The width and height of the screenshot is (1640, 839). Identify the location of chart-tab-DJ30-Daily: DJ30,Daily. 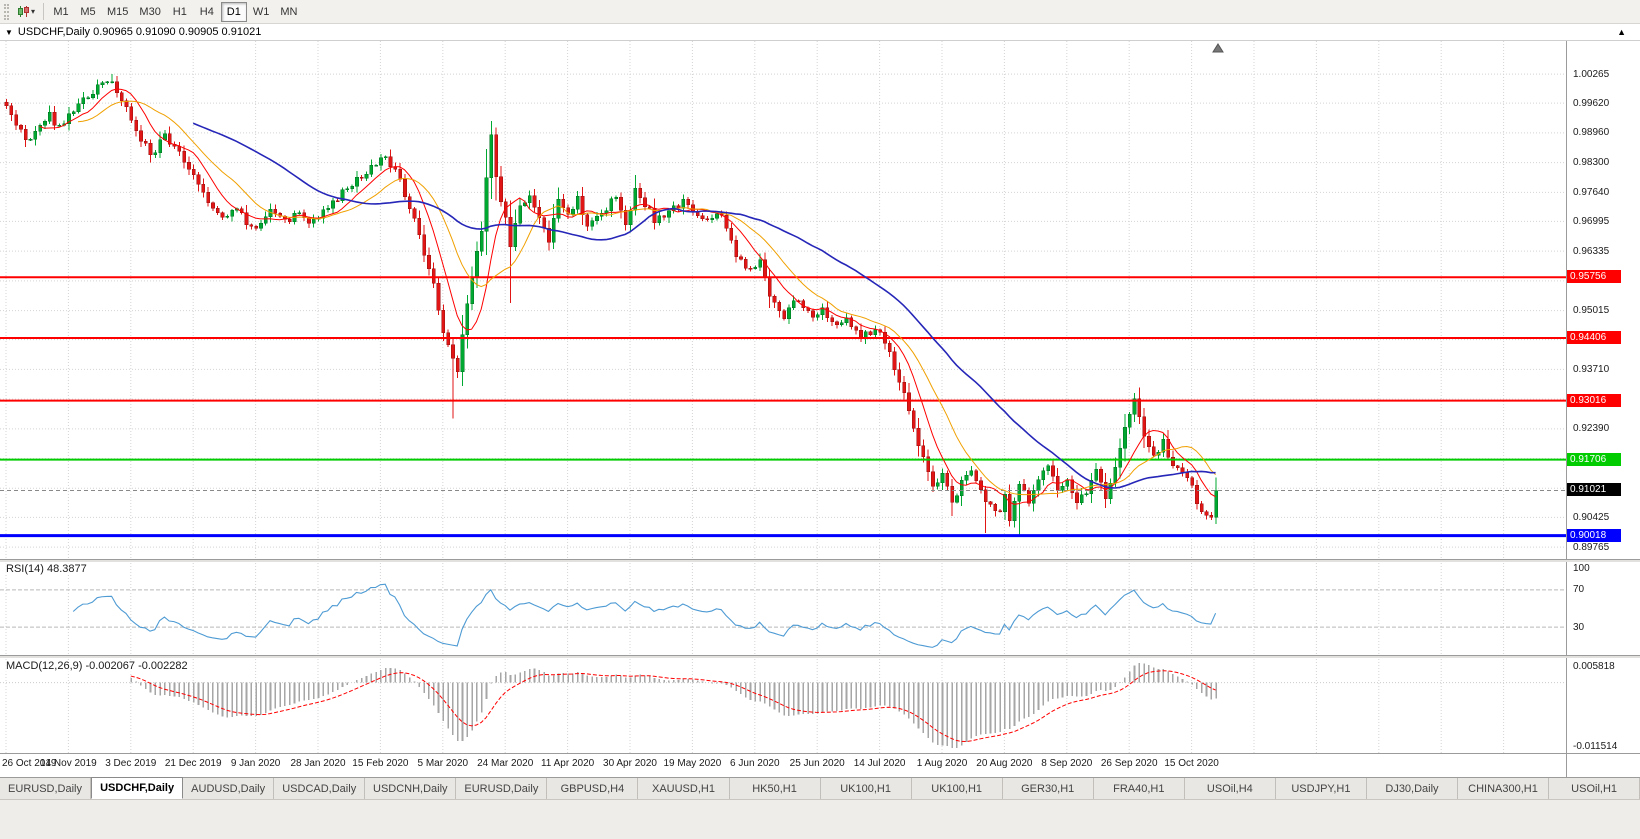
(1412, 788).